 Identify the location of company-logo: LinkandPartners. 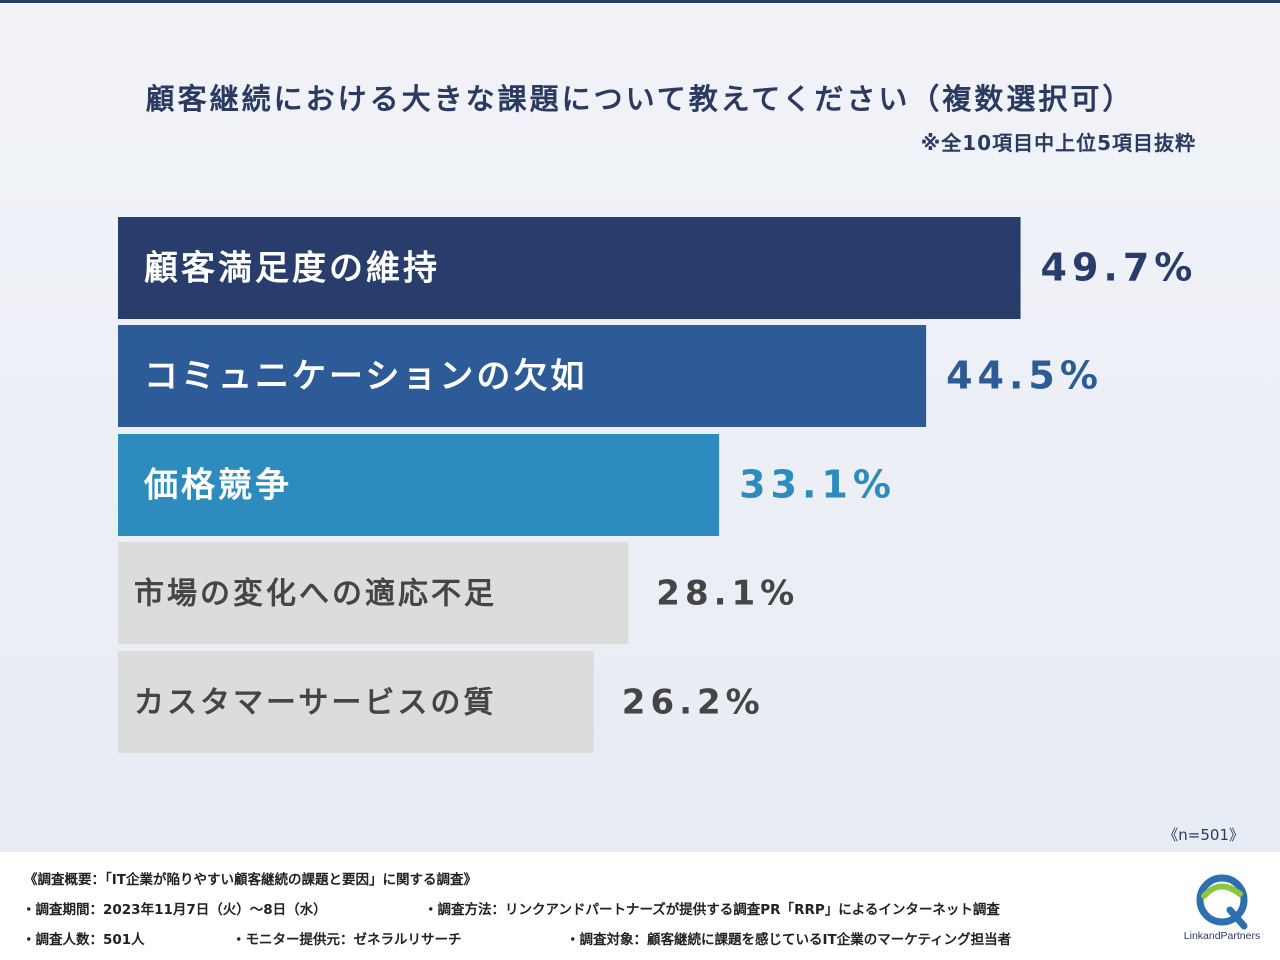
(1222, 912).